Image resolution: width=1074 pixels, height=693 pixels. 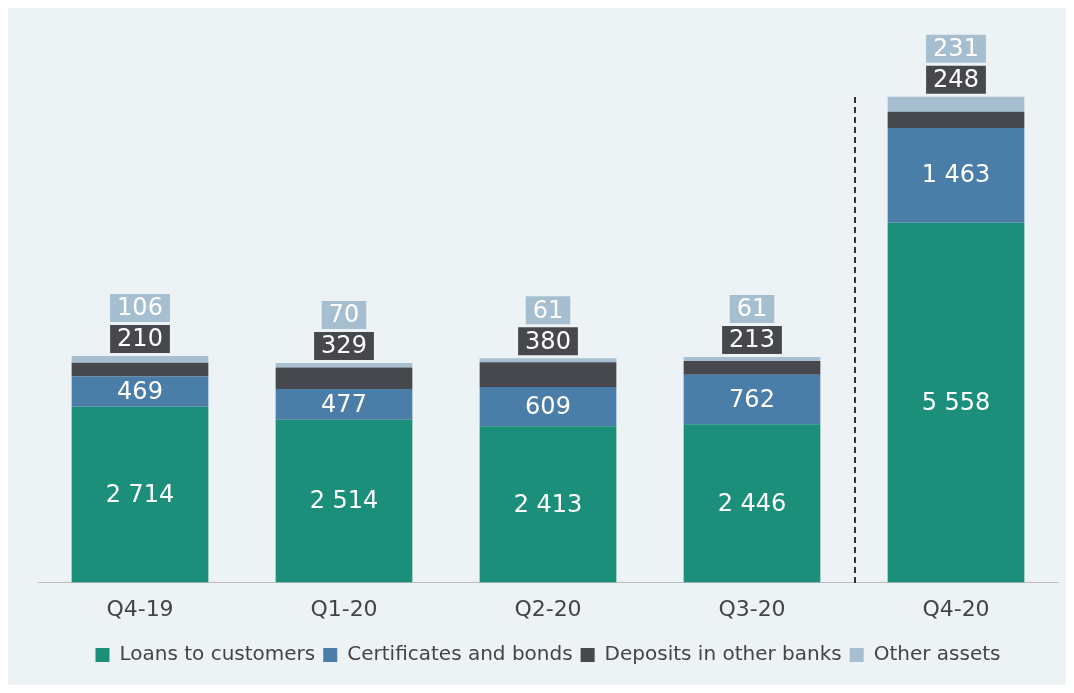 I want to click on x-tick-label: Q4-20, so click(x=956, y=608).